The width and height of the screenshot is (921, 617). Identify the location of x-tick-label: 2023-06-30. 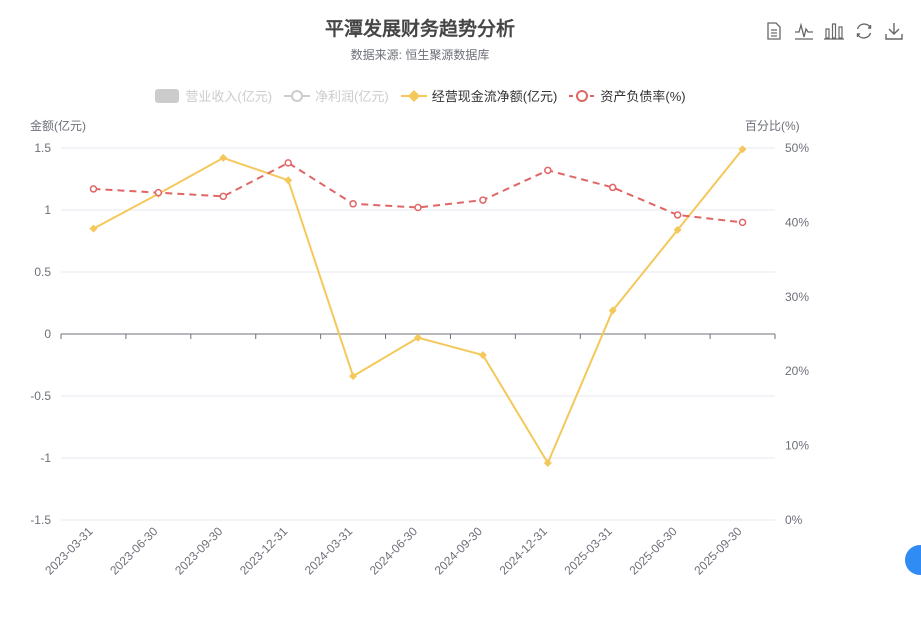
(134, 551).